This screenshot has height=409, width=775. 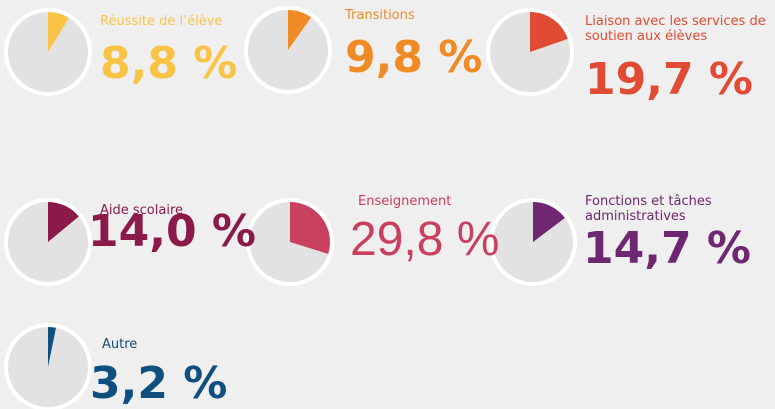 I want to click on pie-title: Fonctions et tâches administratives, so click(x=648, y=209).